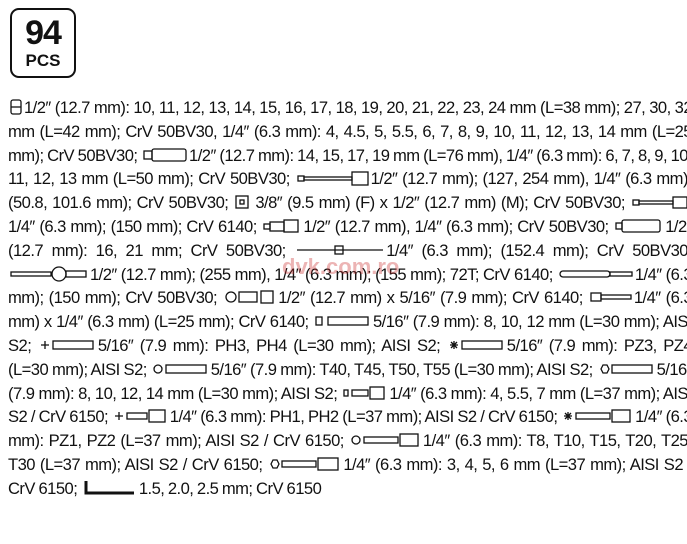  What do you see at coordinates (230, 488) in the screenshot?
I see `spec-segment: 1.5, 2.0, 2.5 mm; CrV 6150` at bounding box center [230, 488].